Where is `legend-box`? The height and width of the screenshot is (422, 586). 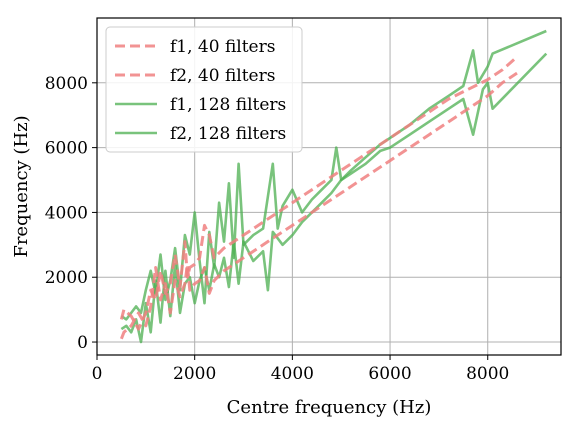
legend-box is located at coordinates (204, 89).